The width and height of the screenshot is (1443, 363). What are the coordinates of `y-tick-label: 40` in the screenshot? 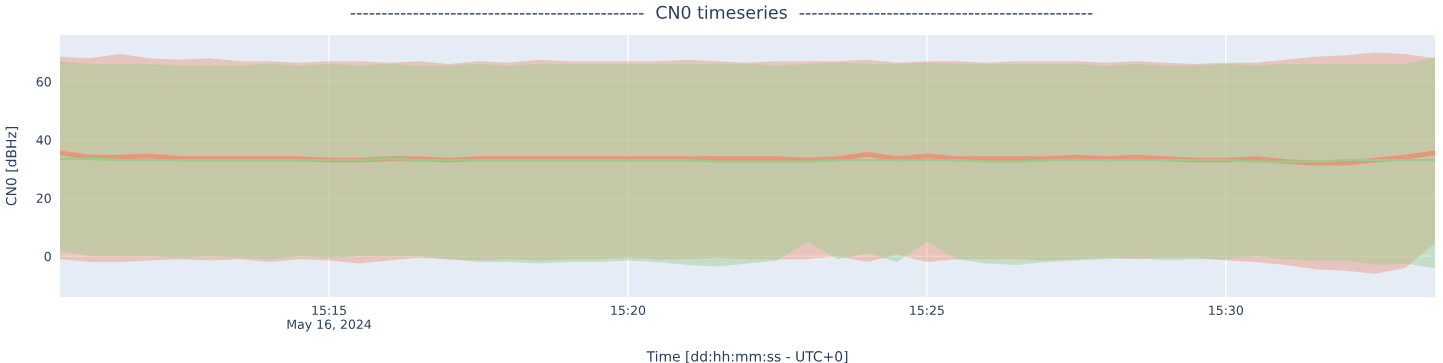 It's located at (43, 140).